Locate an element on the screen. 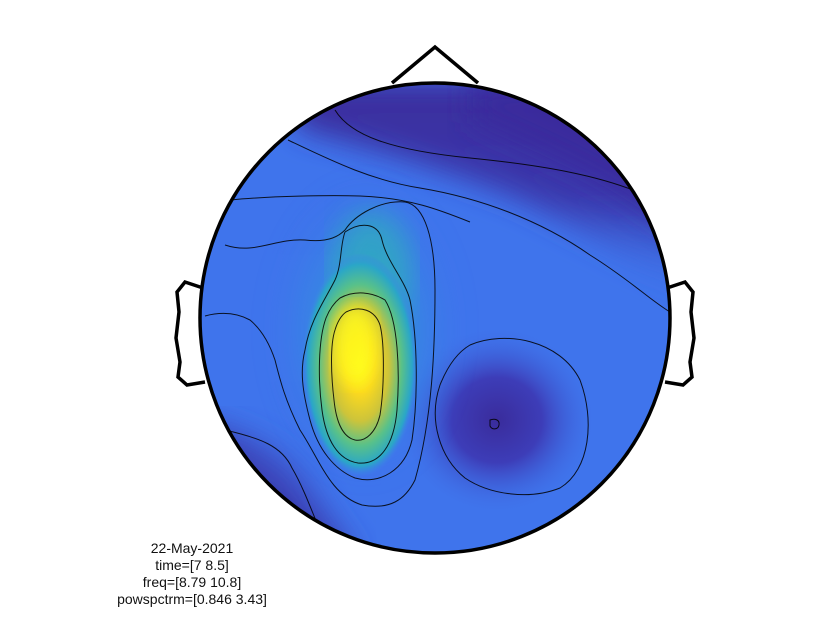  powspctrm-label: powspctrm=[0.846 3.43] is located at coordinates (192, 599).